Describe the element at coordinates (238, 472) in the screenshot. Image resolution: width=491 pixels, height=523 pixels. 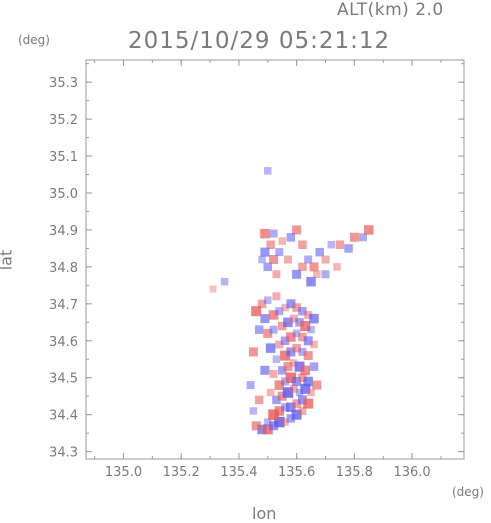
I see `x-tick-label: 135.4` at that location.